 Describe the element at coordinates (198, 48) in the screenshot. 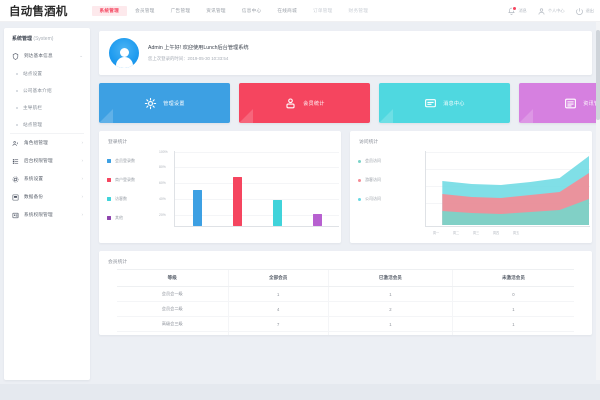

I see `welcome-greeting: Admin 上午好! 欢迎使用Lunch后台管理系统` at that location.